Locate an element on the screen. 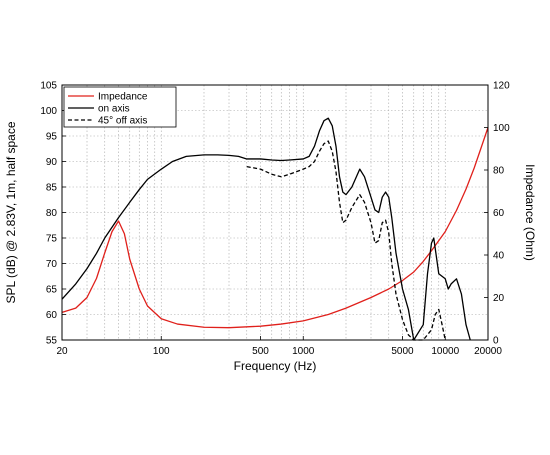 This screenshot has width=550, height=455. y-right-tick-label: 100 is located at coordinates (501, 128).